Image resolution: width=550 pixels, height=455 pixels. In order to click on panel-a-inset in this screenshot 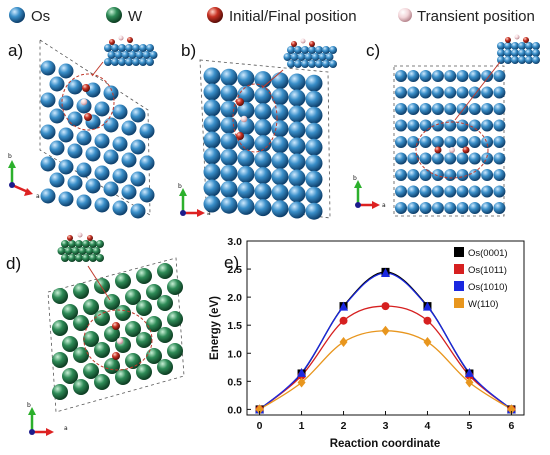, I will do `click(131, 50)`.